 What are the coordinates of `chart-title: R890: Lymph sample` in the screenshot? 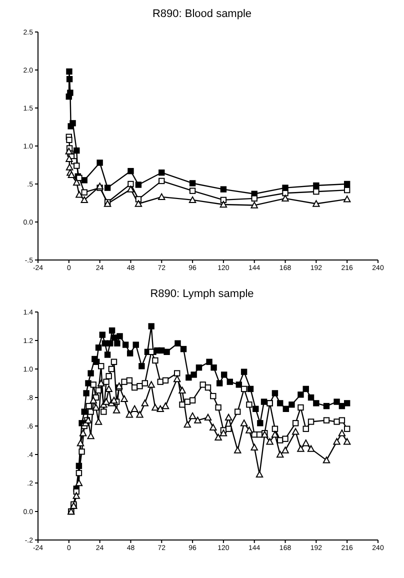 It's located at (202, 295).